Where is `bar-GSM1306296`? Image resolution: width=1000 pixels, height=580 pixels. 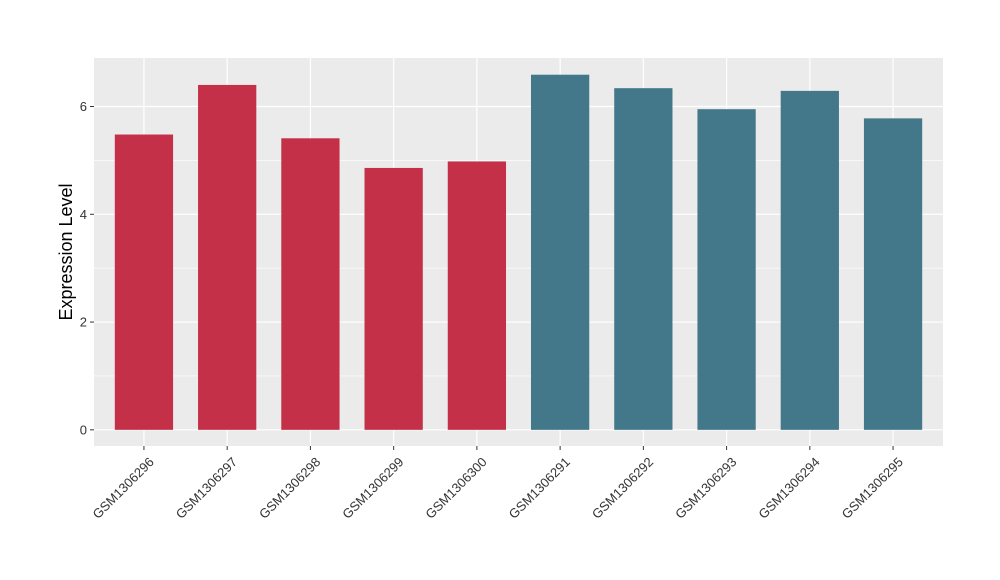
bar-GSM1306296 is located at coordinates (144, 282).